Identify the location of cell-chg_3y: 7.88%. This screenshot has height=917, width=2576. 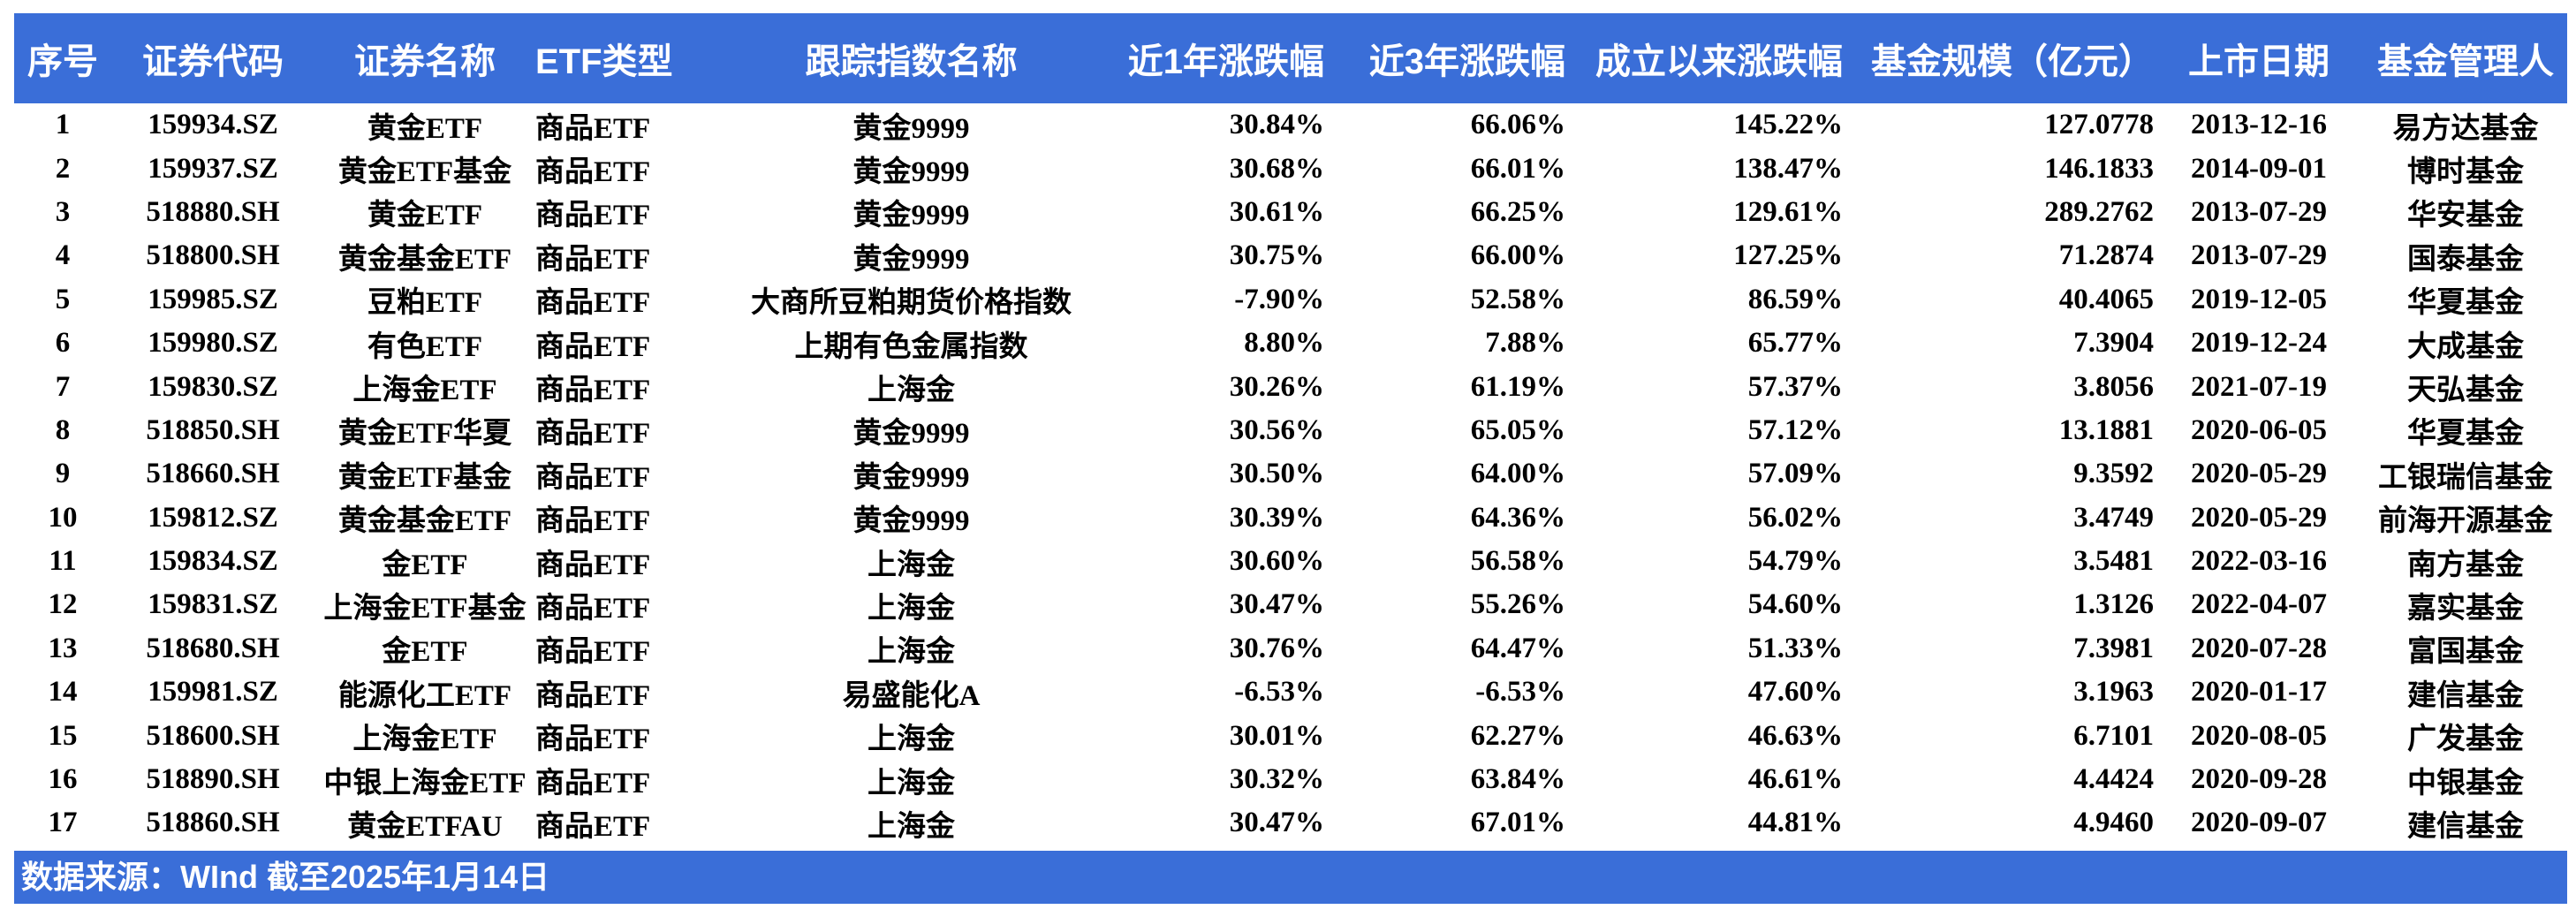
(1525, 344).